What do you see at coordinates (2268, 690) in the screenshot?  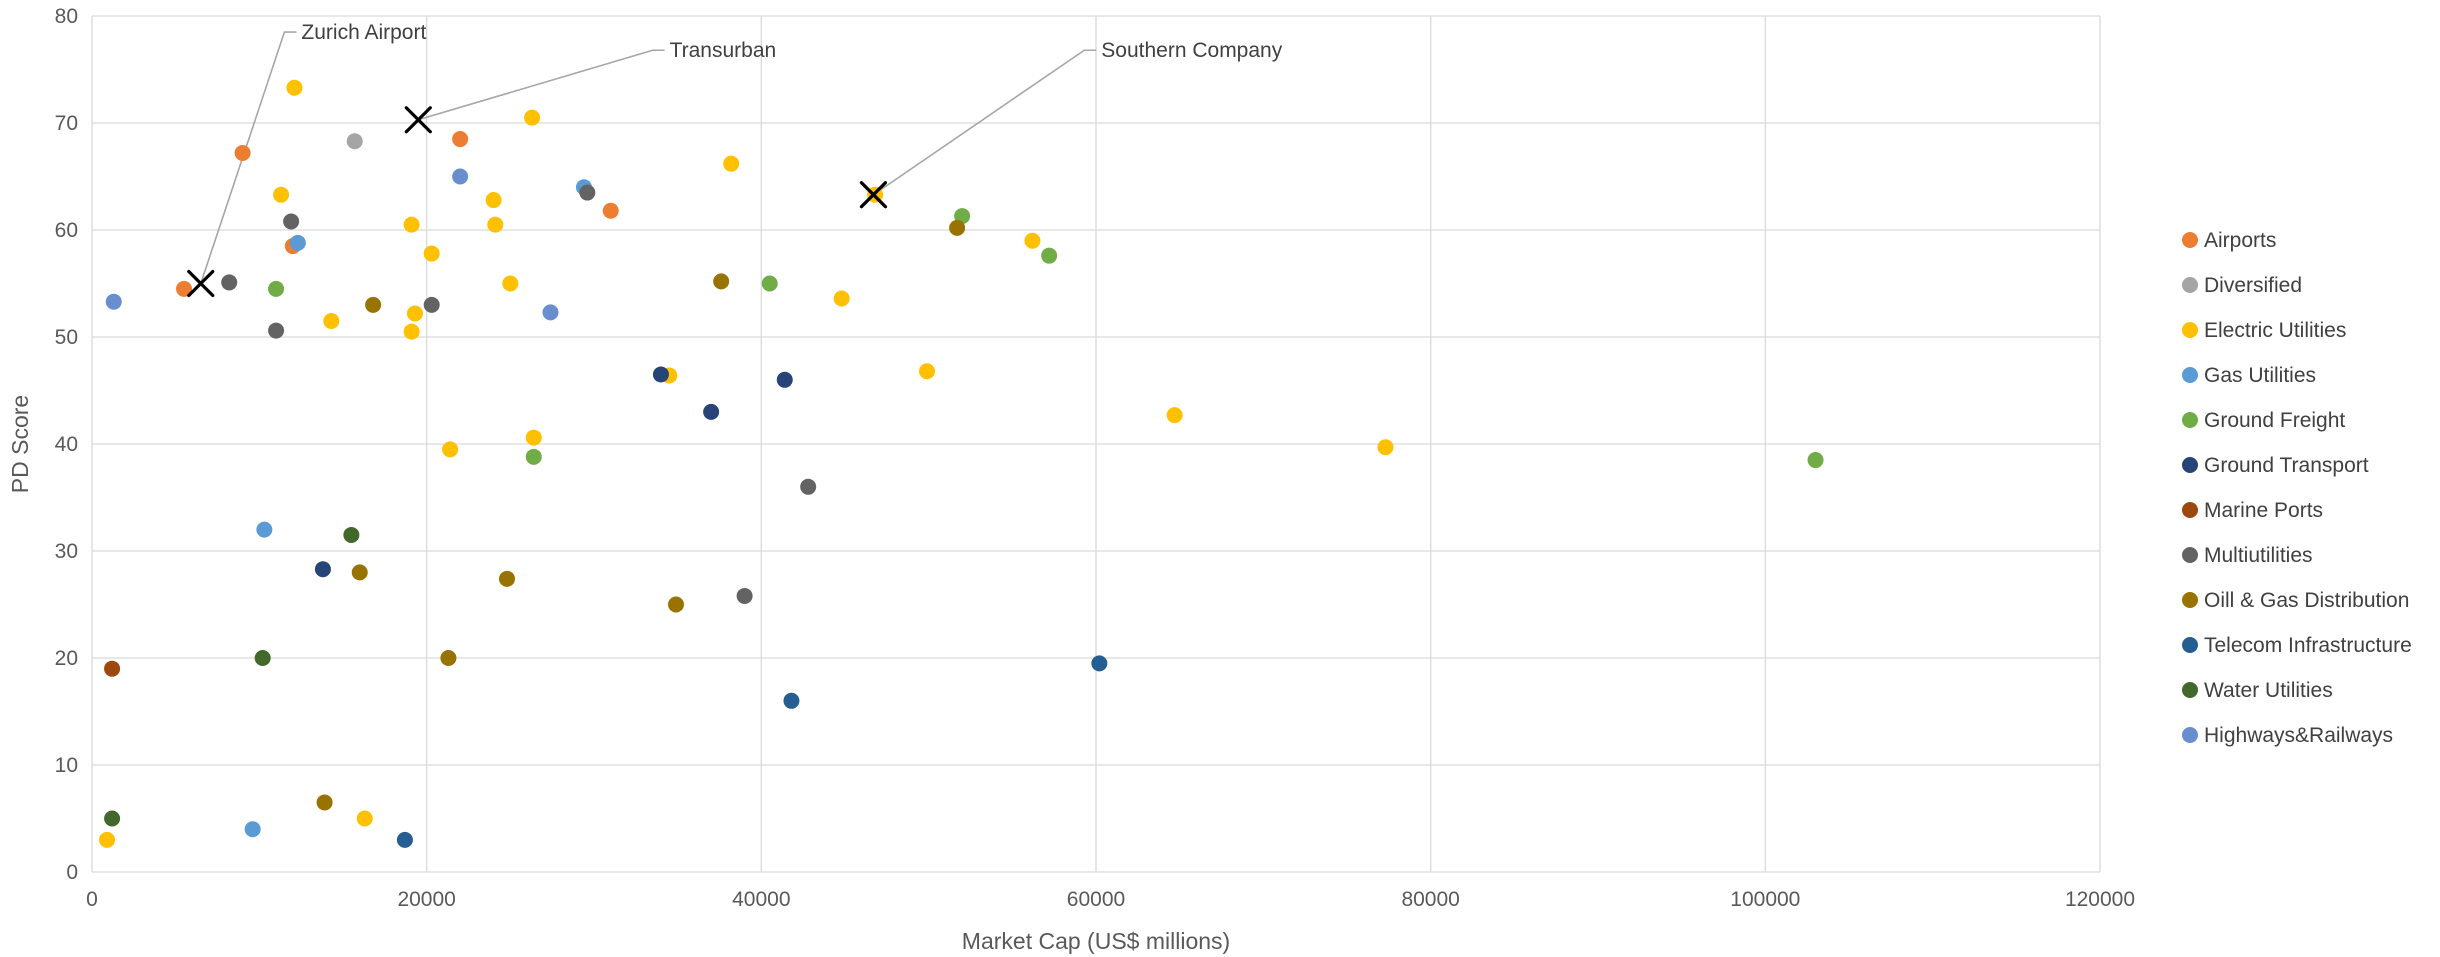 I see `legend-label: Water Utilities` at bounding box center [2268, 690].